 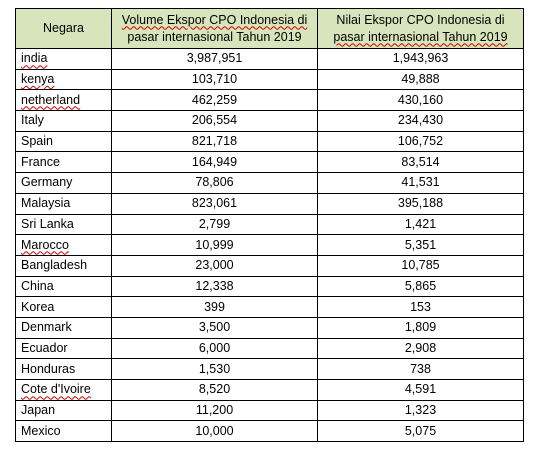 What do you see at coordinates (54, 265) in the screenshot?
I see `country-name: Bangladesh` at bounding box center [54, 265].